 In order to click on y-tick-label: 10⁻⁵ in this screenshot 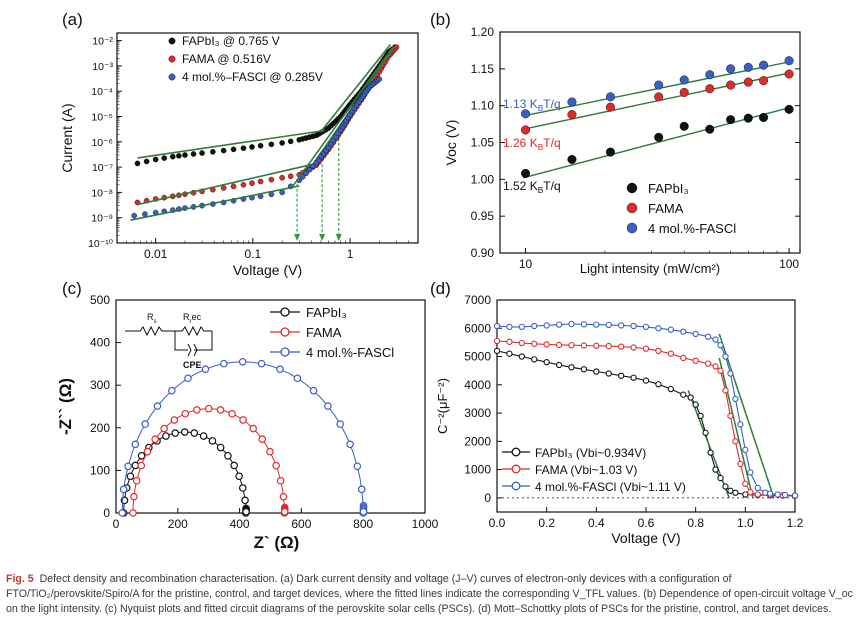, I will do `click(102, 118)`.